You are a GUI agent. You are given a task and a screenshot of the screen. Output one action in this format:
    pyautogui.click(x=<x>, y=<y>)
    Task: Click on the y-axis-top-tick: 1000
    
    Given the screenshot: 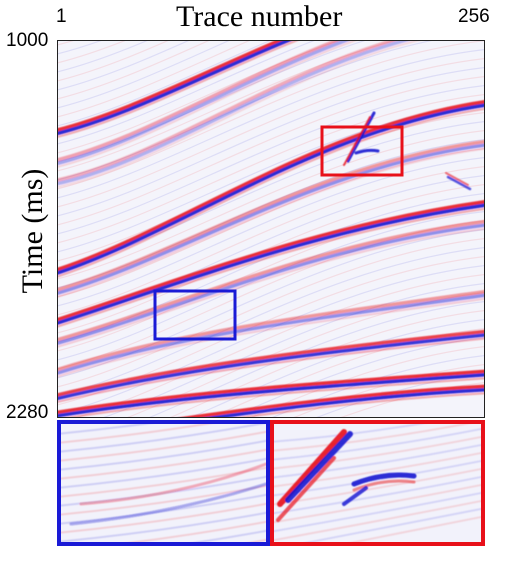 What is the action you would take?
    pyautogui.click(x=27, y=40)
    